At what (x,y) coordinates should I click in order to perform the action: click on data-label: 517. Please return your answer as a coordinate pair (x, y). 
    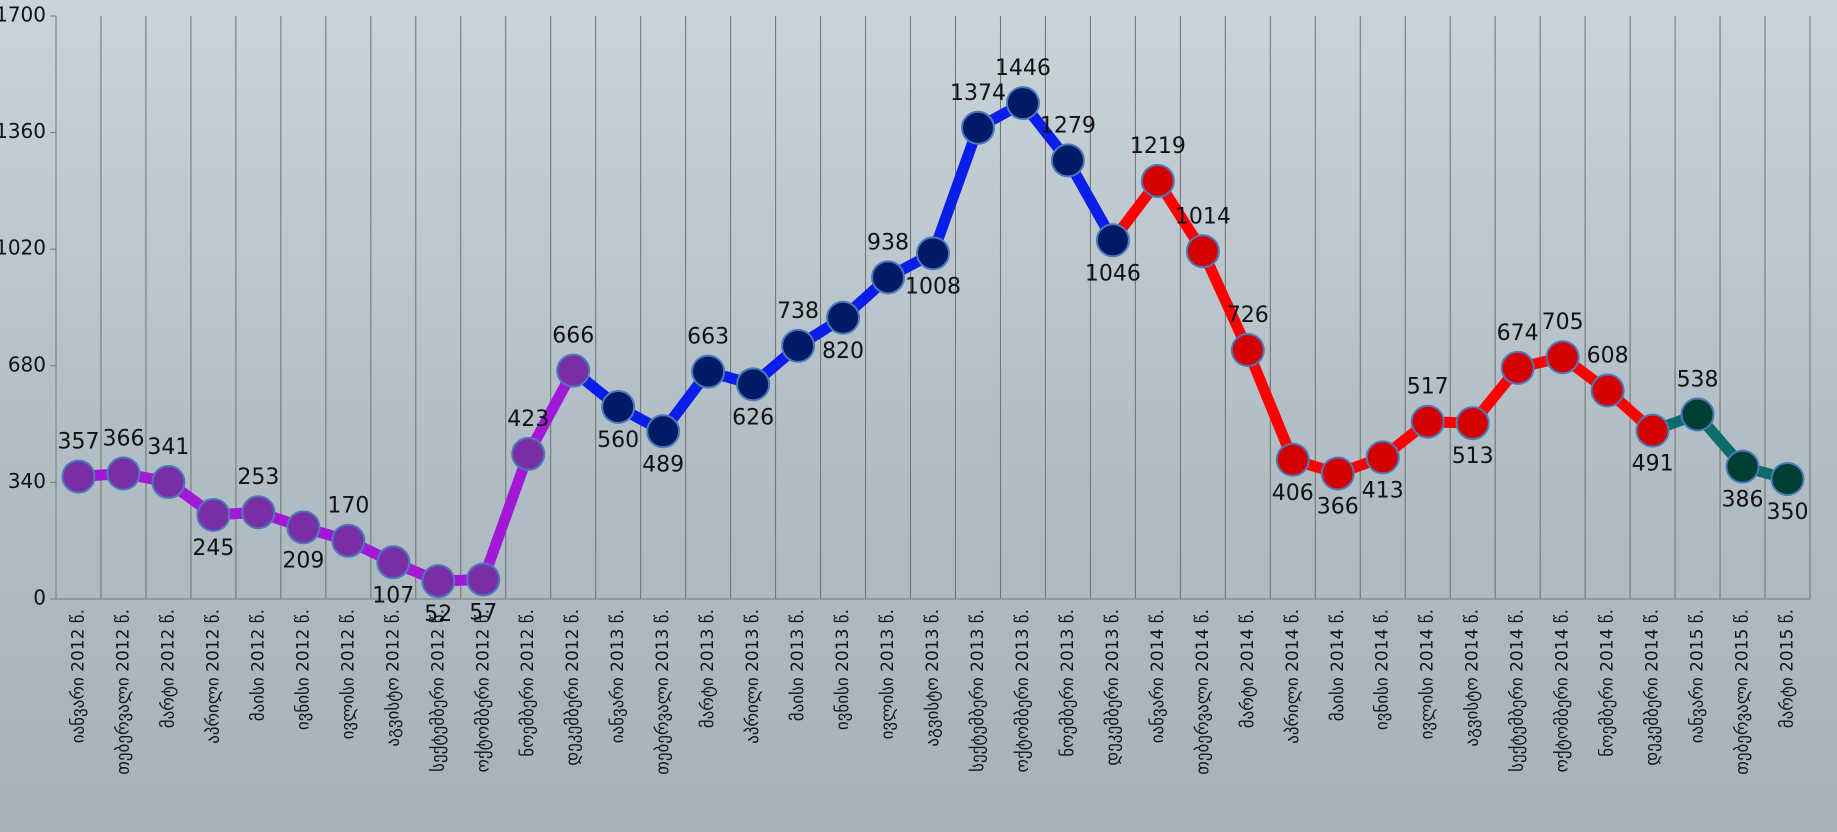
    Looking at the image, I should click on (1428, 387).